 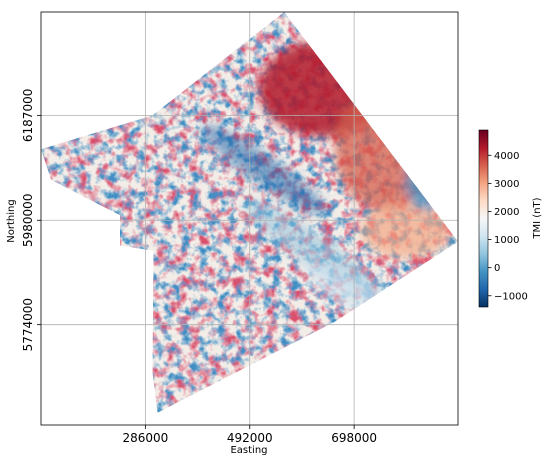 I want to click on colorbar-tick-label: 1000, so click(x=506, y=240).